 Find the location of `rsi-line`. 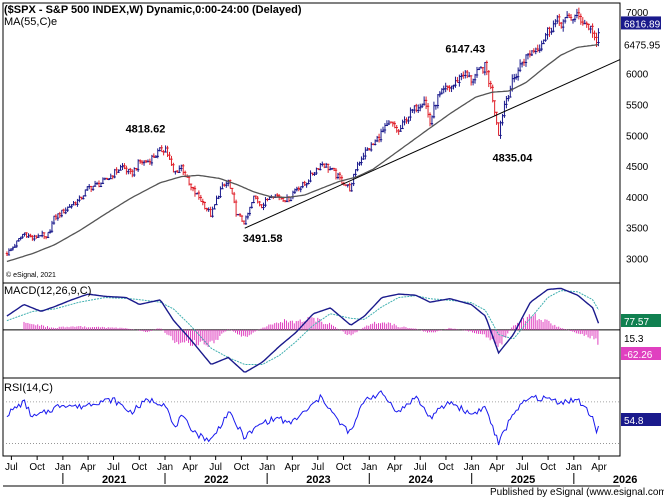

rsi-line is located at coordinates (302, 418).